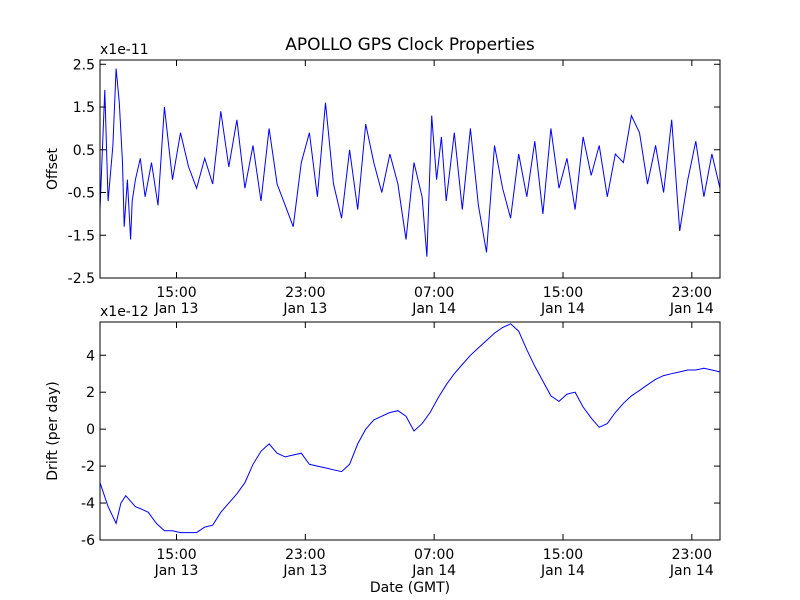 Image resolution: width=800 pixels, height=600 pixels. I want to click on y-tick-label: 2.5, so click(84, 65).